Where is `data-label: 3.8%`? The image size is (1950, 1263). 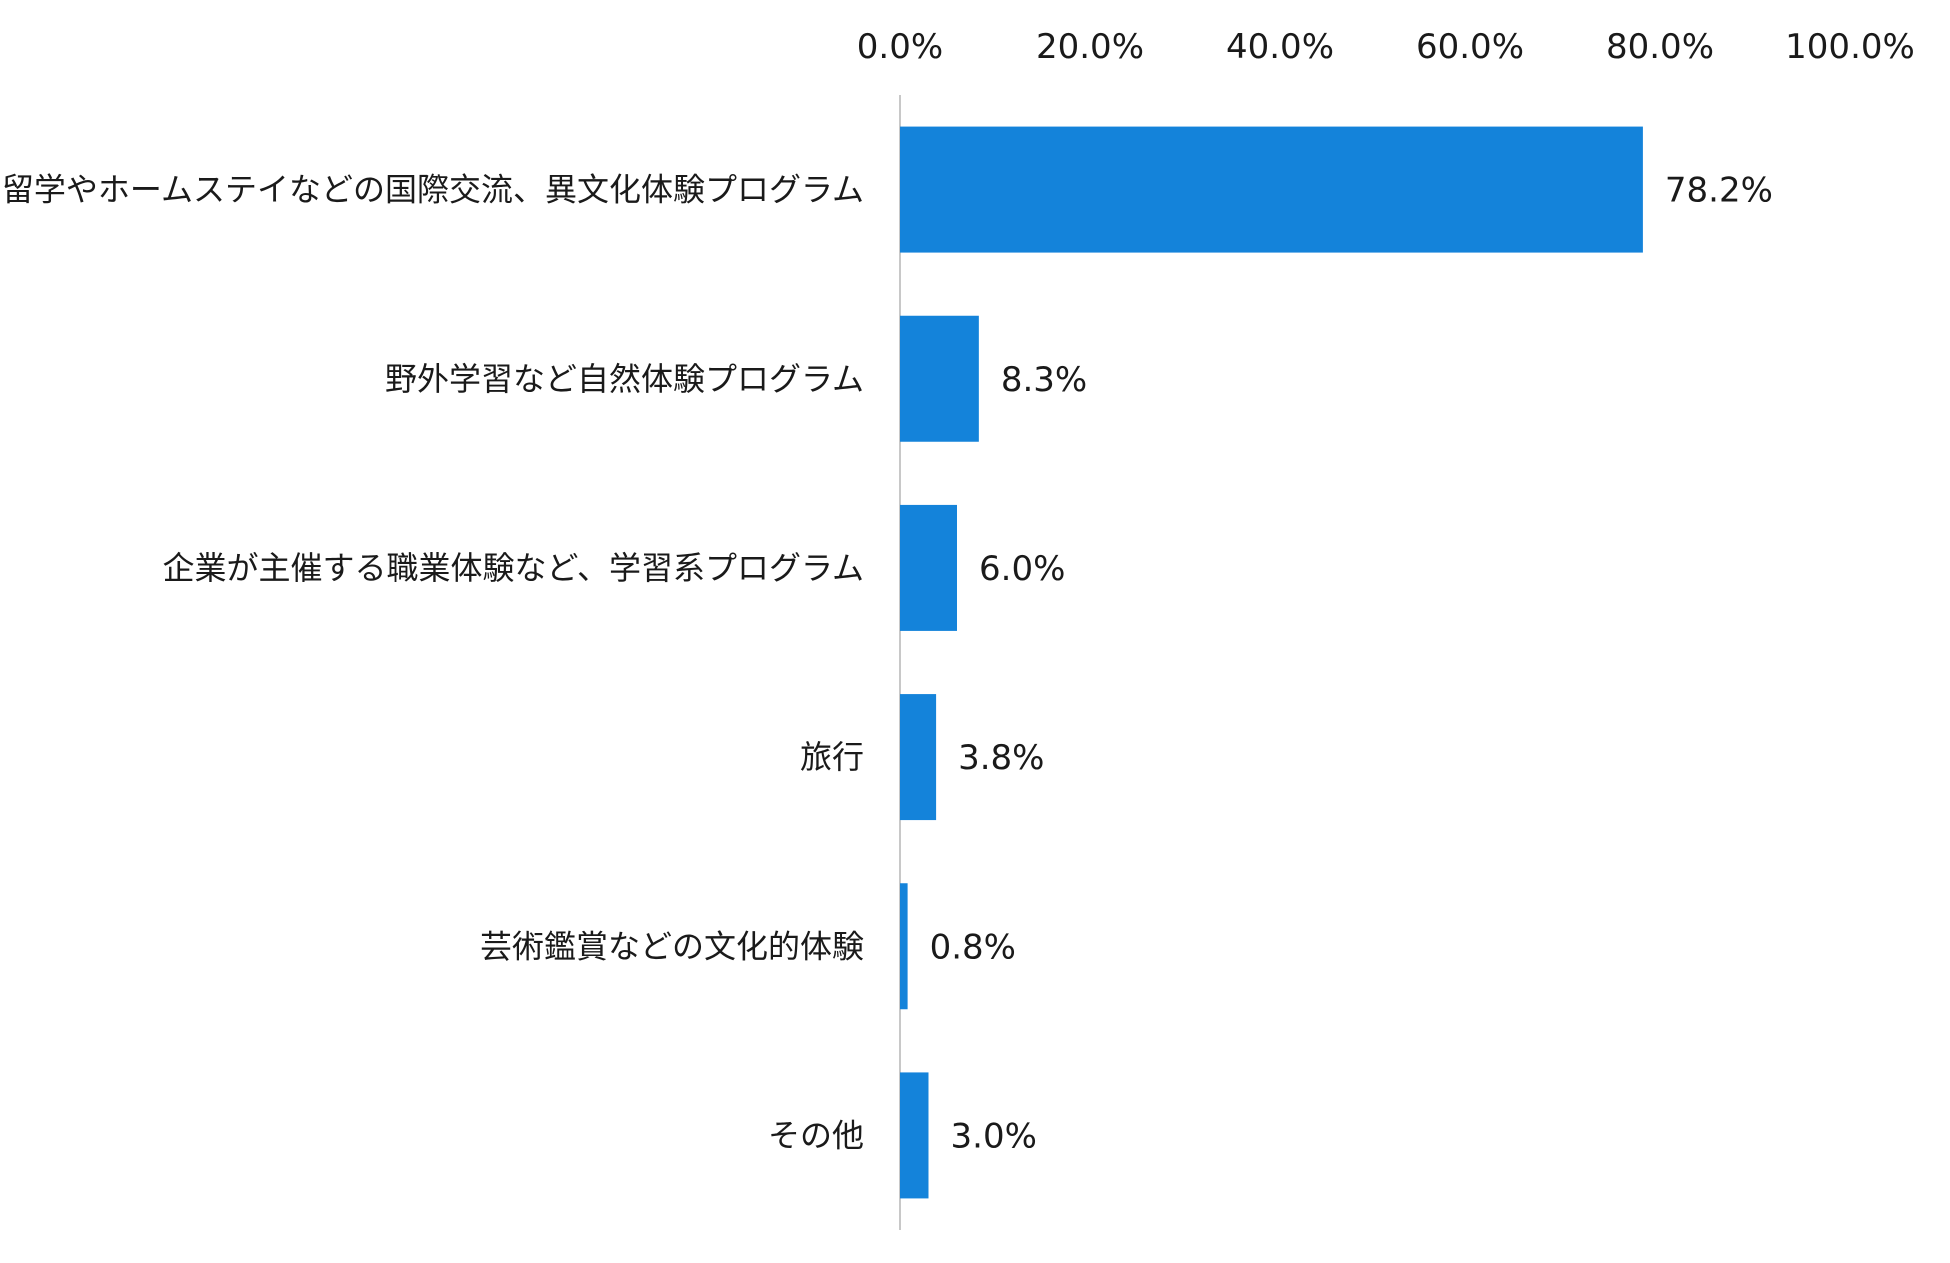 data-label: 3.8% is located at coordinates (1001, 758).